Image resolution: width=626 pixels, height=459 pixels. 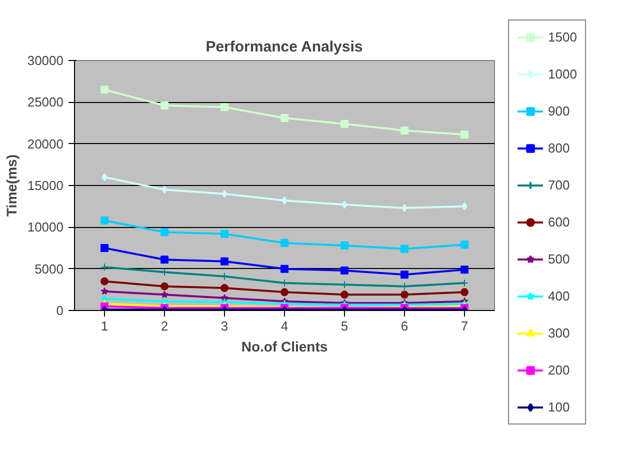 I want to click on x-tick-label: 6, so click(x=404, y=326).